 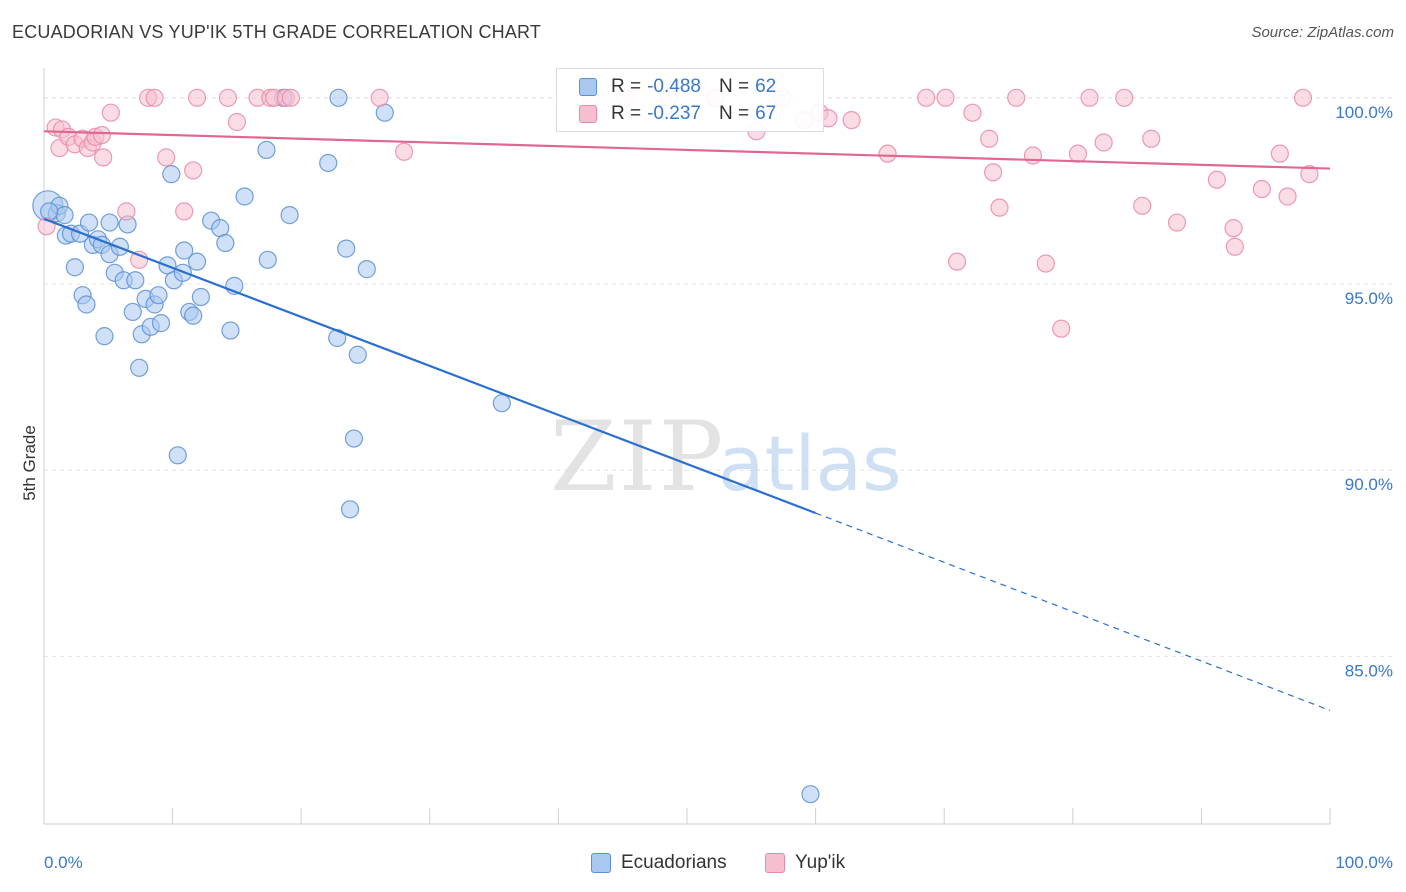 I want to click on r-value: -0.488, so click(x=674, y=86).